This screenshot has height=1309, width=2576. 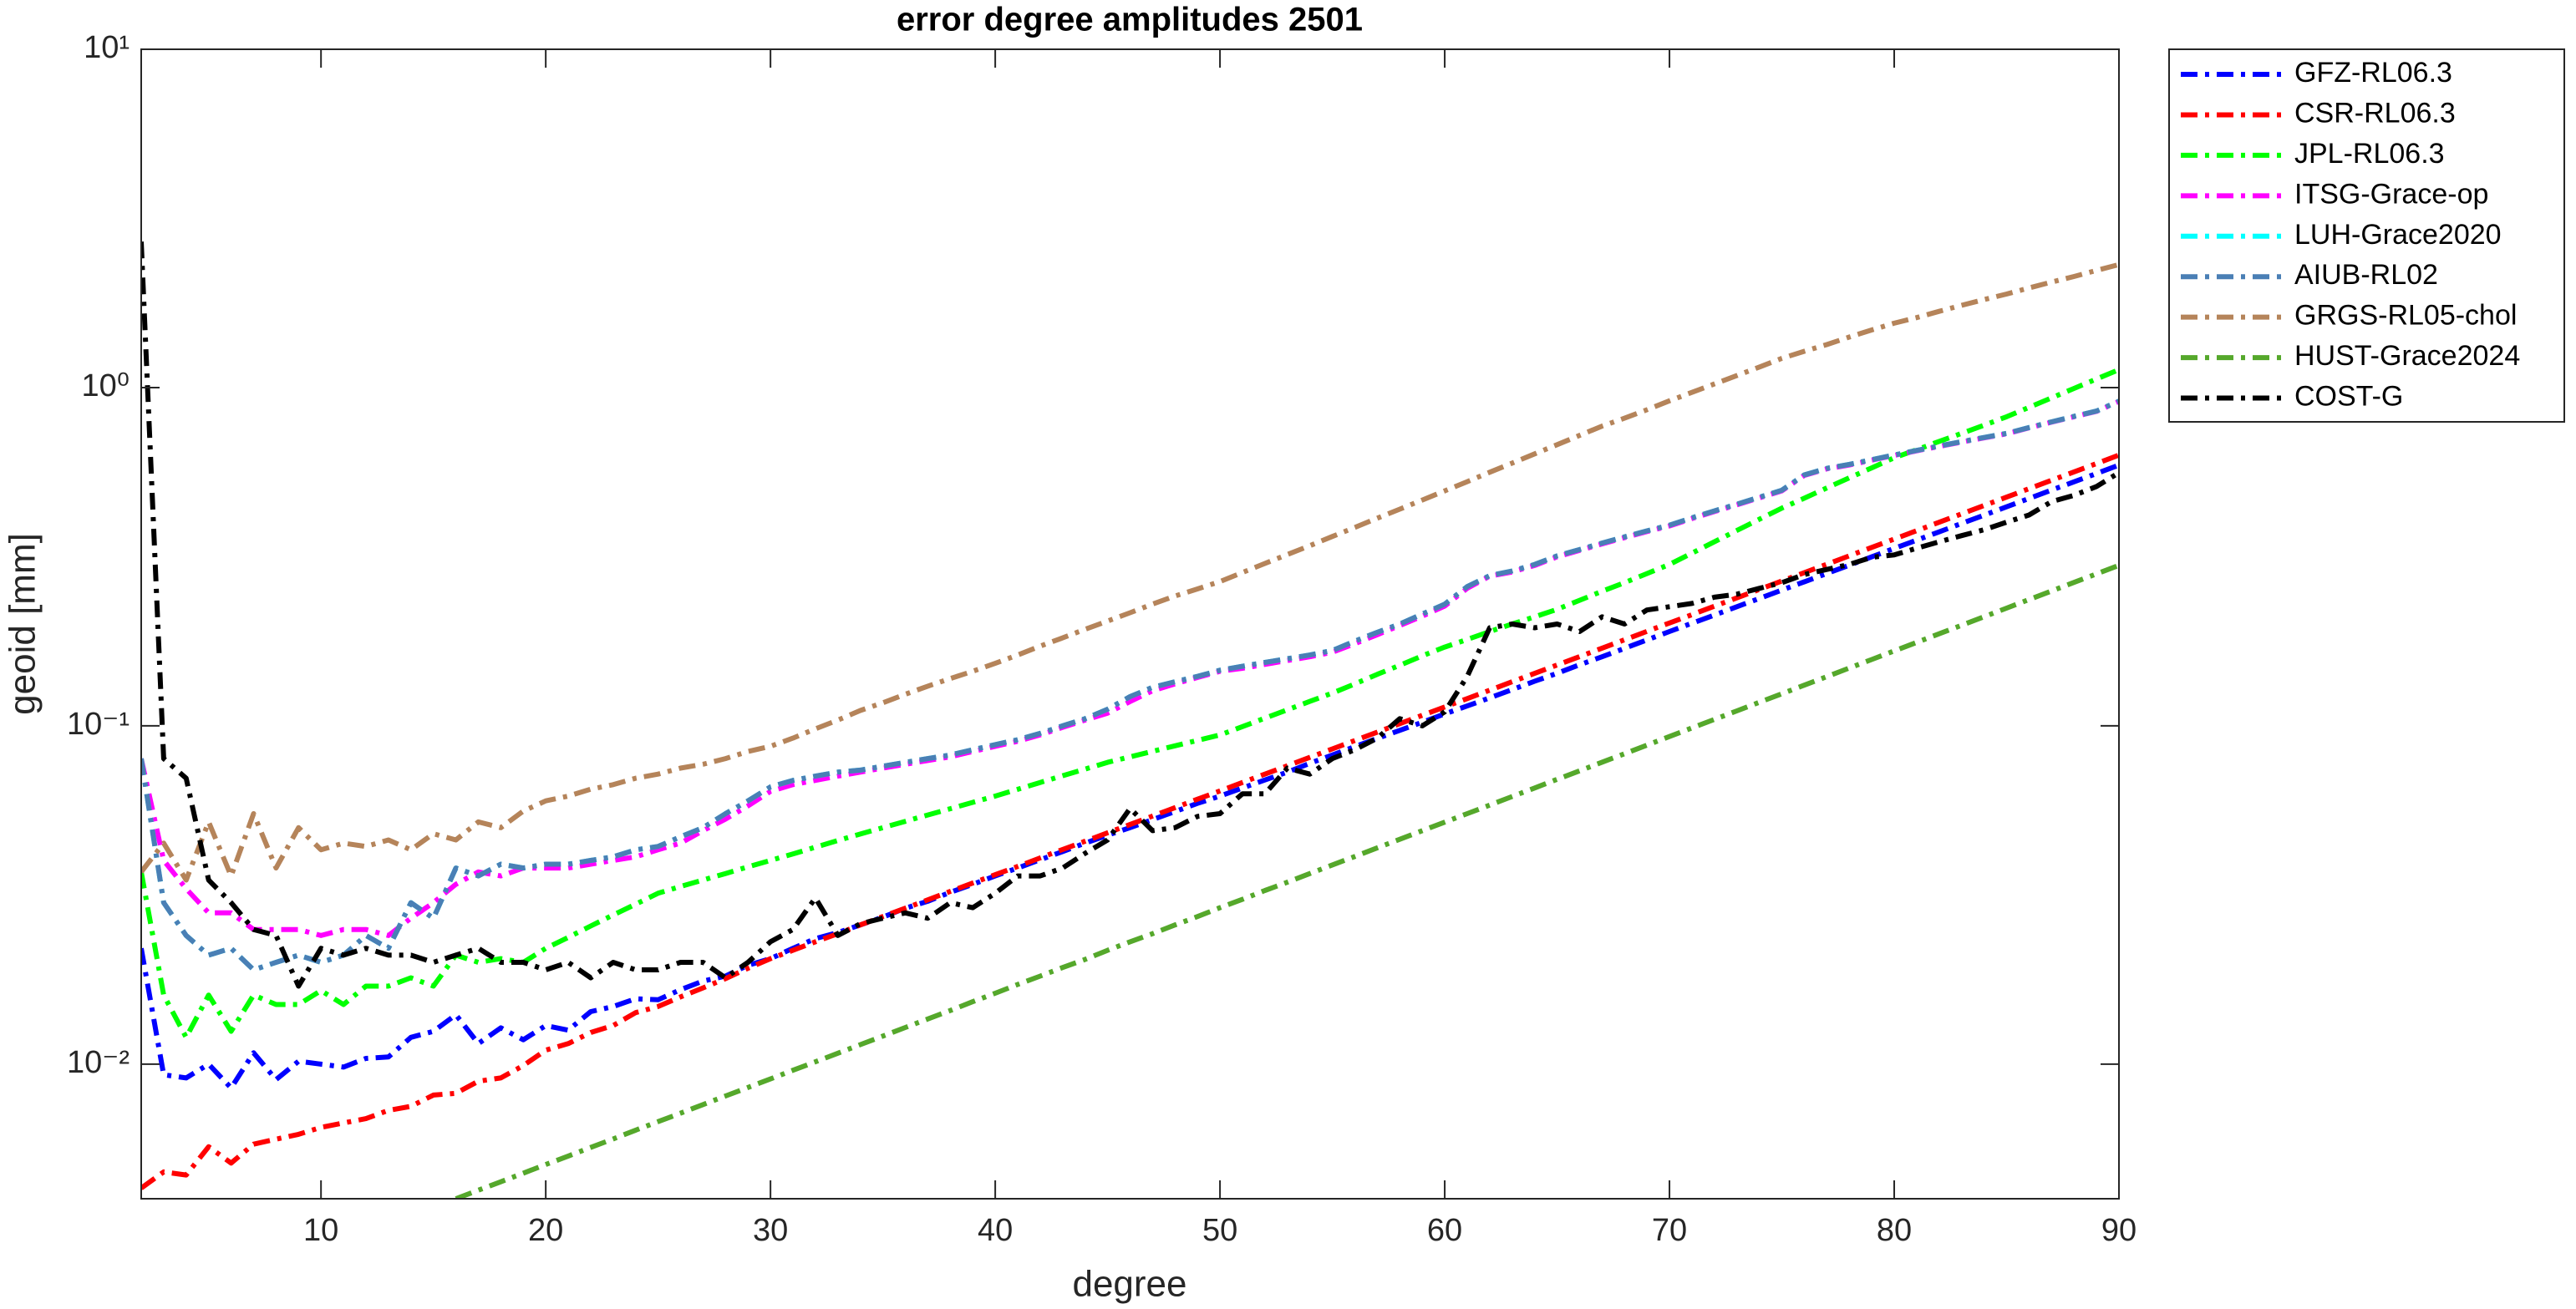 I want to click on legend-label: ITSG-Grace-op, so click(x=2391, y=194).